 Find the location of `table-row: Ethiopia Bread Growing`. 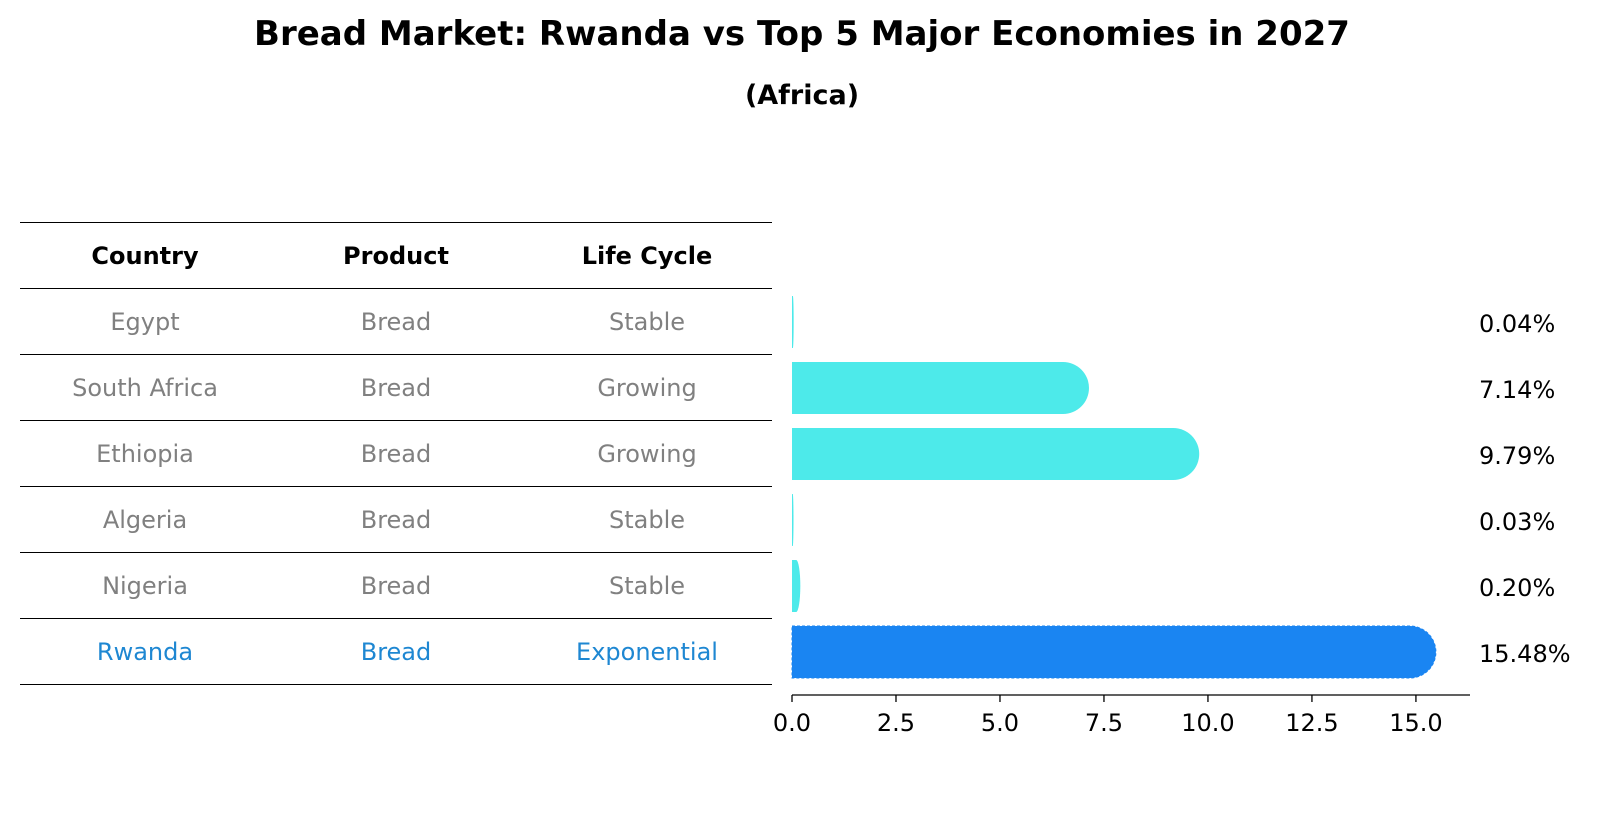

table-row: Ethiopia Bread Growing is located at coordinates (396, 453).